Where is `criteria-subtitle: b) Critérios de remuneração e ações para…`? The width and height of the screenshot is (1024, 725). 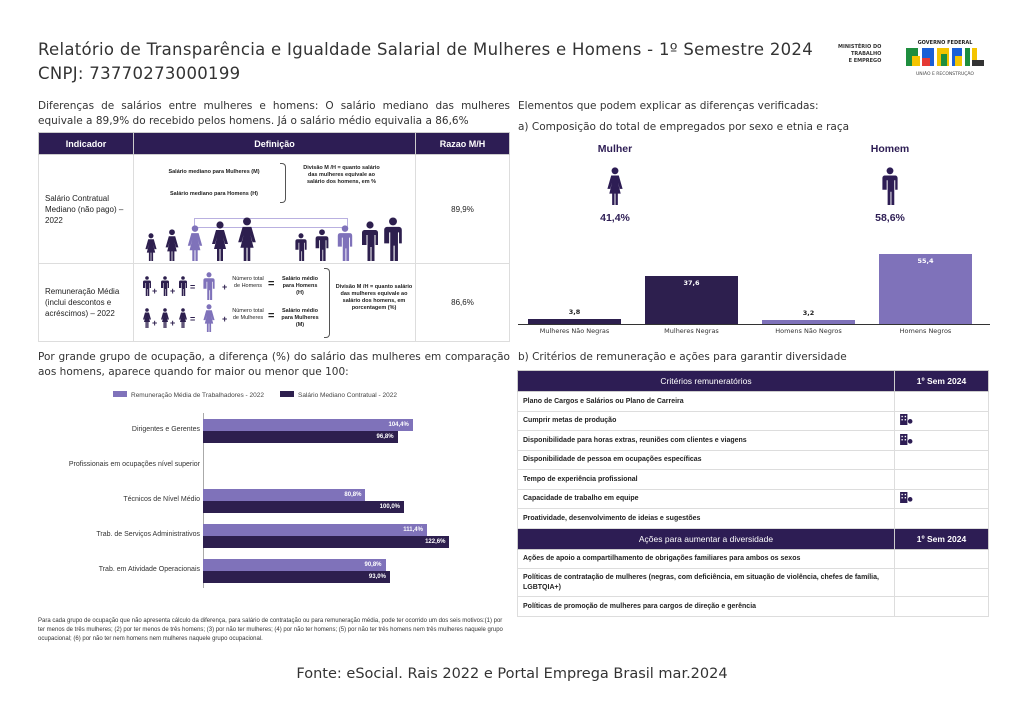 criteria-subtitle: b) Critérios de remuneração e ações para… is located at coordinates (682, 357).